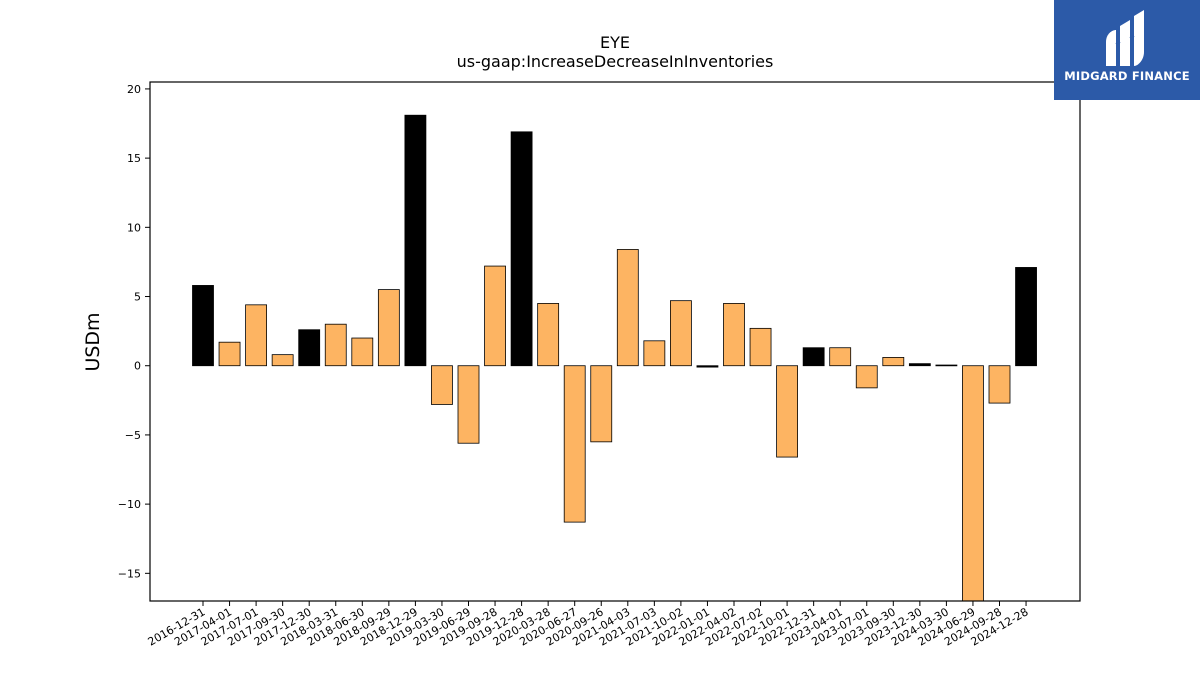  What do you see at coordinates (134, 158) in the screenshot?
I see `y-tick-label: 15` at bounding box center [134, 158].